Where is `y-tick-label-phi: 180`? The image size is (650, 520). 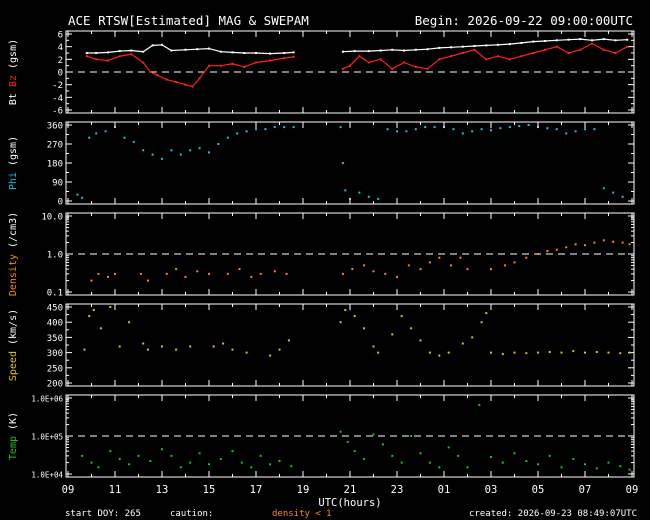 y-tick-label-phi: 180 is located at coordinates (55, 165).